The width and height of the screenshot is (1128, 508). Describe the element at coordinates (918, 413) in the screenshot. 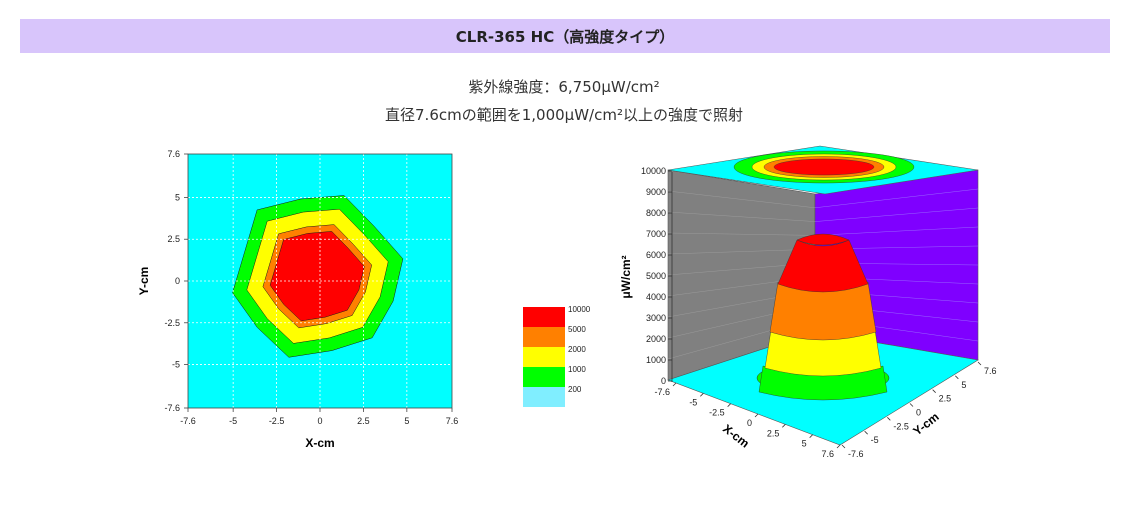

I see `y-tick-label-3d: 0` at that location.